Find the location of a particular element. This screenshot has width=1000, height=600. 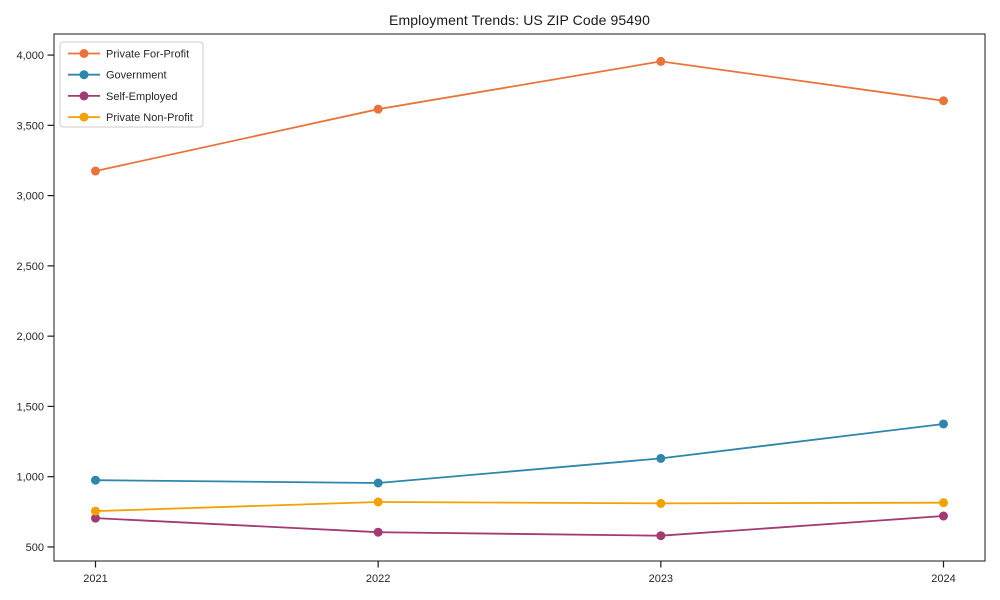

y-tick-label: 2,500 is located at coordinates (30, 267).